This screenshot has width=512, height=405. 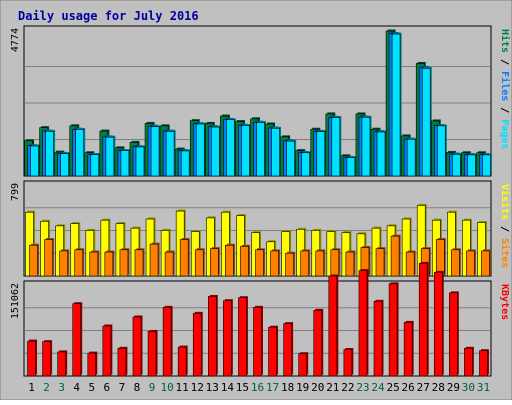 What do you see at coordinates (152, 387) in the screenshot?
I see `x-tick-label-9: 9` at bounding box center [152, 387].